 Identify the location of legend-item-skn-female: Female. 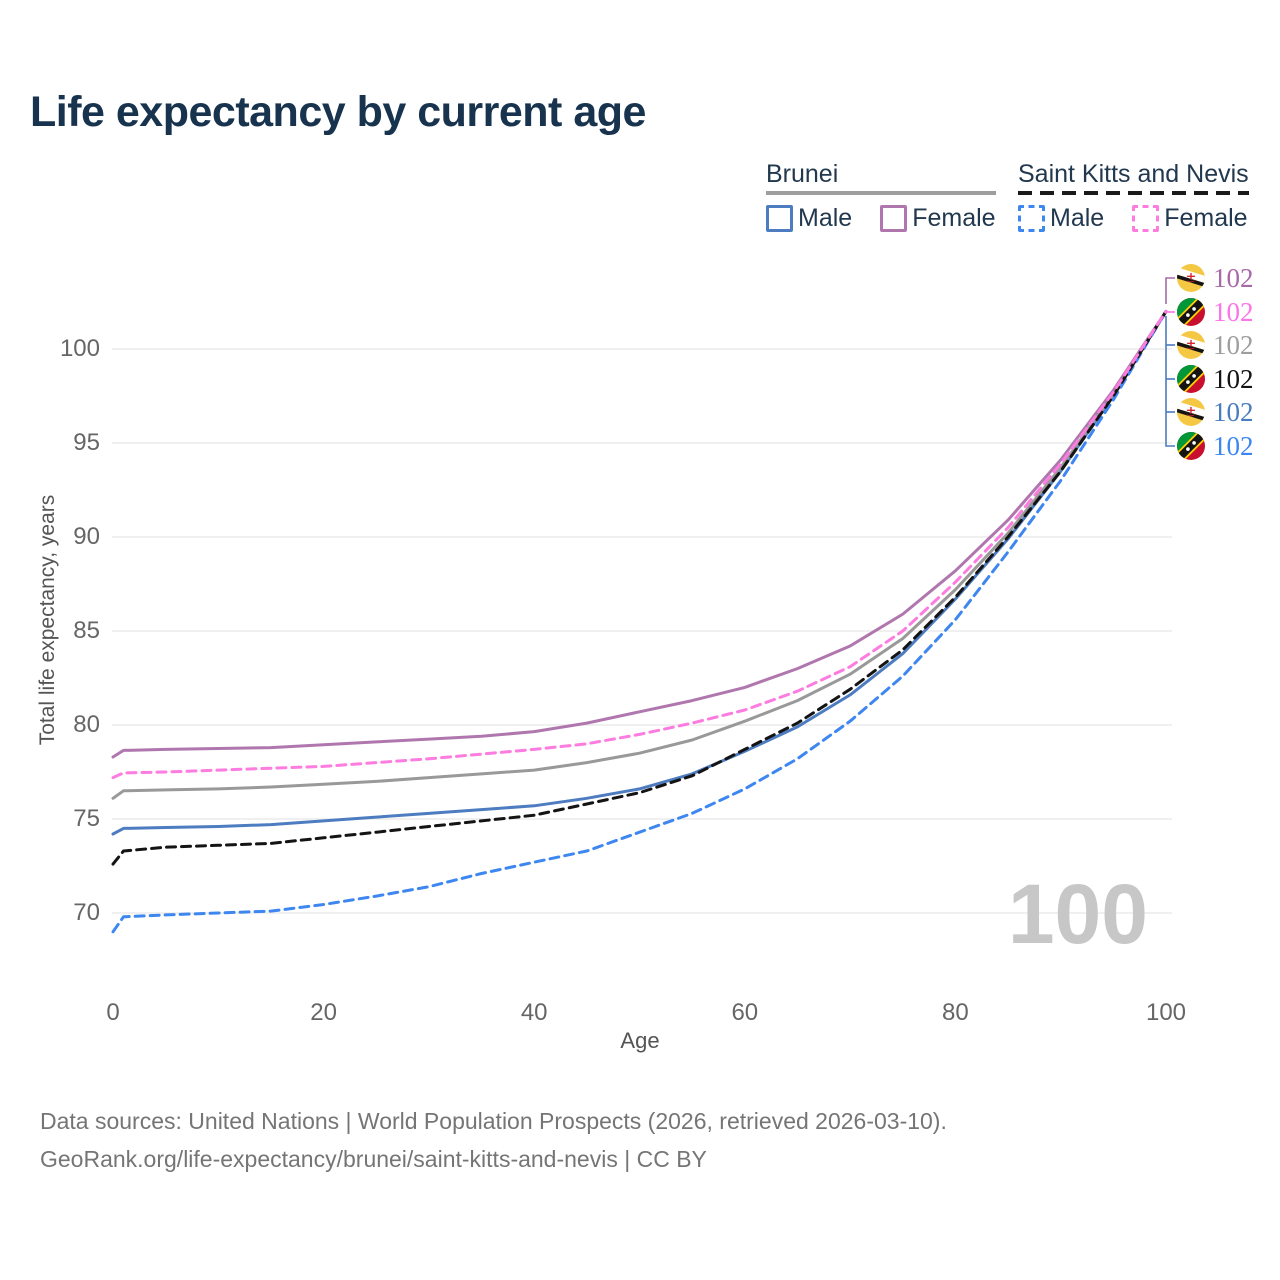
(1190, 218).